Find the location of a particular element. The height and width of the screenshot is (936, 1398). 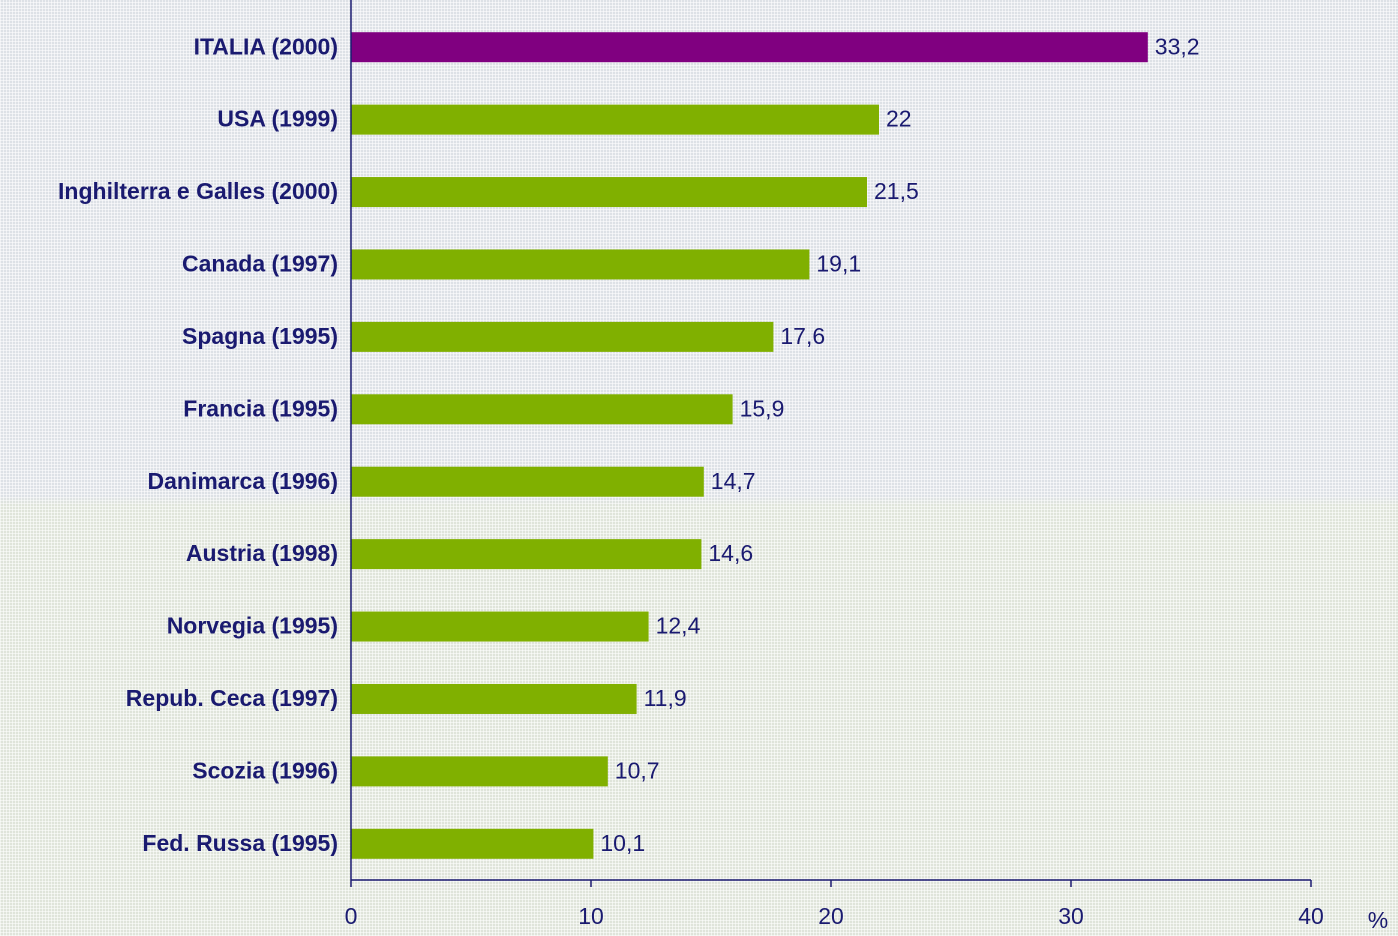

x-tick-label: 40 is located at coordinates (1311, 916).